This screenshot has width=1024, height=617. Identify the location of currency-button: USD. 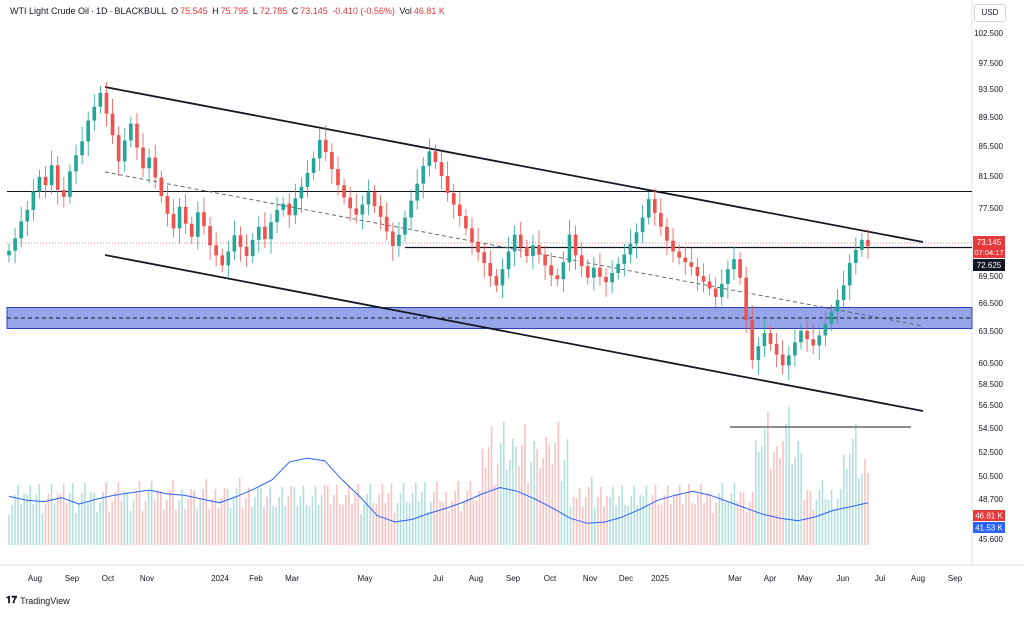
(990, 13).